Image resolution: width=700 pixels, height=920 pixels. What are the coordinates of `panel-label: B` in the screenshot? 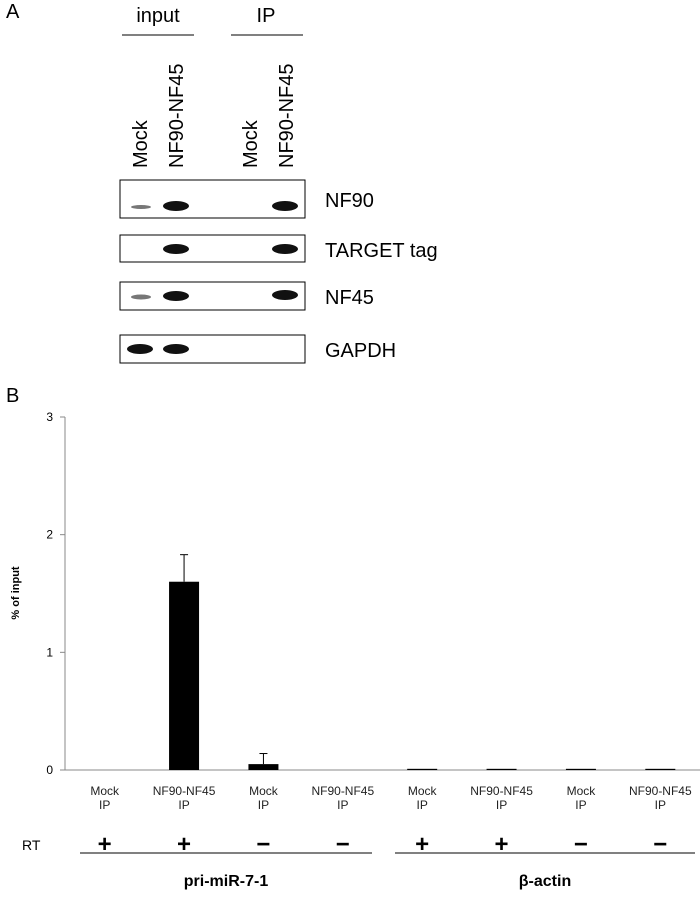 It's located at (12, 396).